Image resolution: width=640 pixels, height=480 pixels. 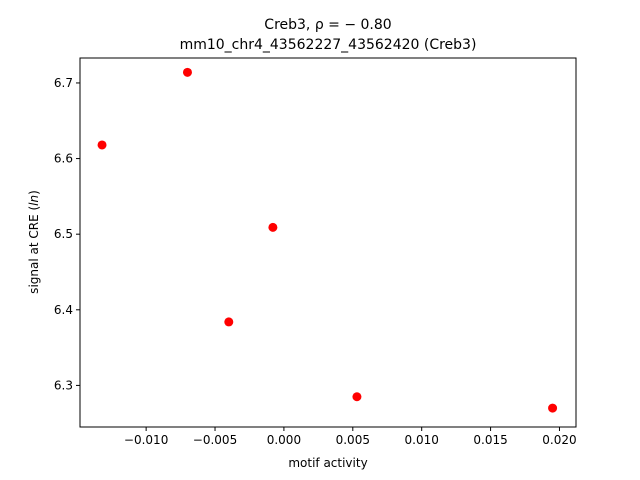 I want to click on x-tick-label: 0.000, so click(x=284, y=440).